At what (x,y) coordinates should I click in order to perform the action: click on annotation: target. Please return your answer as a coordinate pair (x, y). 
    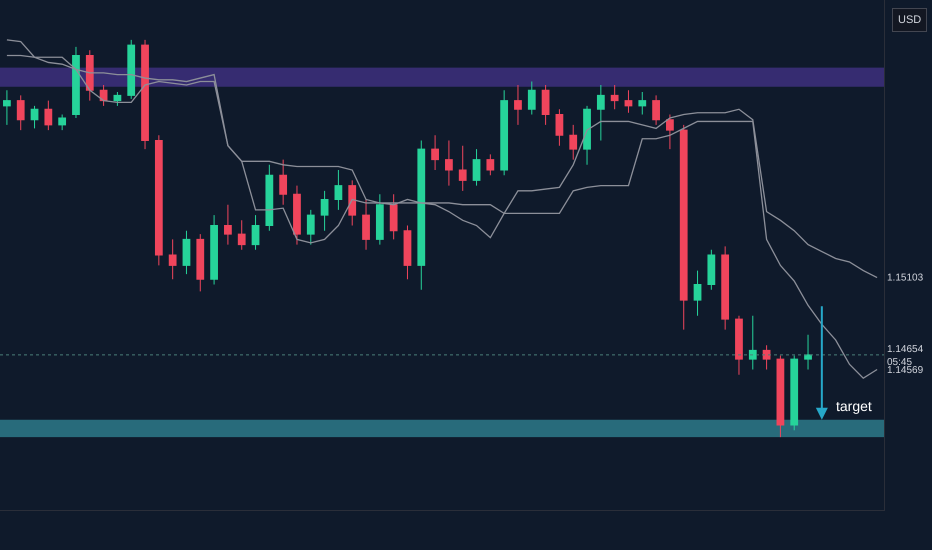
    Looking at the image, I should click on (854, 406).